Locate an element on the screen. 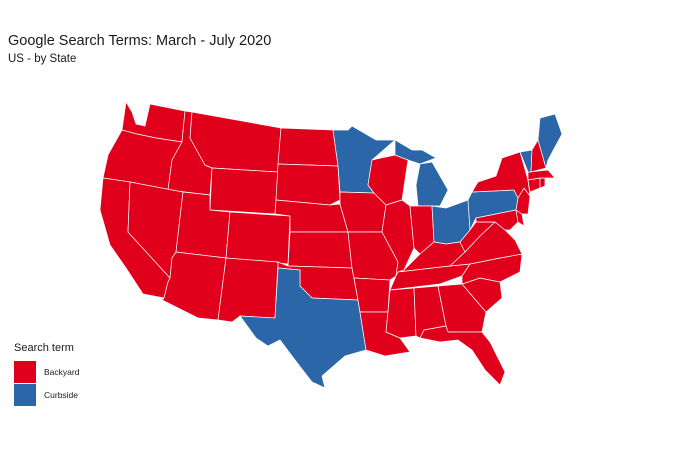 This screenshot has height=450, width=680. legend-item-backyard: Backyard is located at coordinates (46, 371).